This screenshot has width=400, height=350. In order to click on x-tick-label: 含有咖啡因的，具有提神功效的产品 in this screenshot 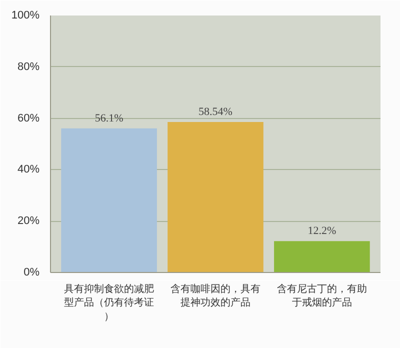, I will do `click(215, 295)`.